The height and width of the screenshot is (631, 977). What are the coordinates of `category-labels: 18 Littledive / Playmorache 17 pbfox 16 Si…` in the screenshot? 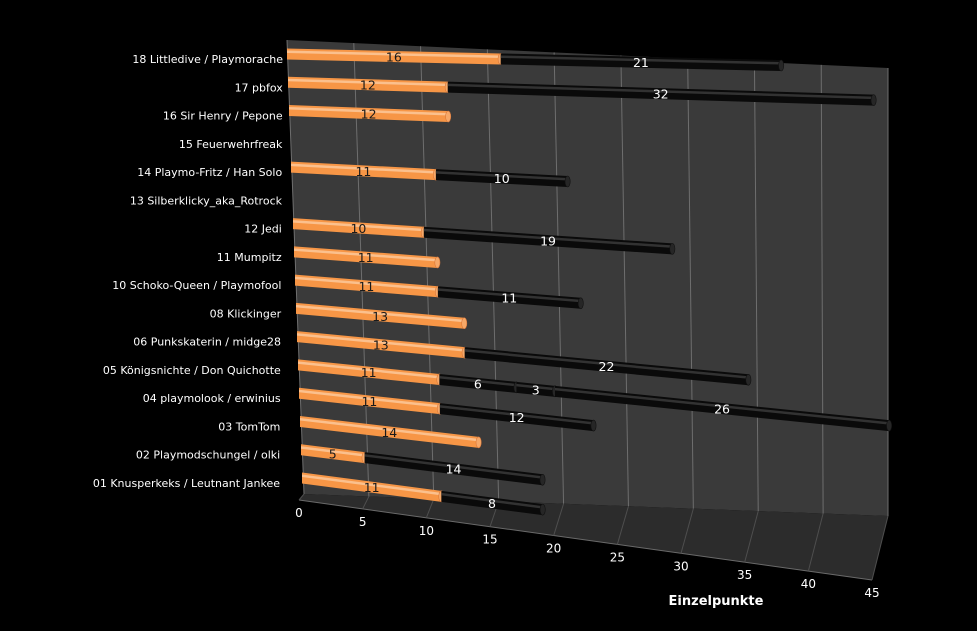 It's located at (188, 271).